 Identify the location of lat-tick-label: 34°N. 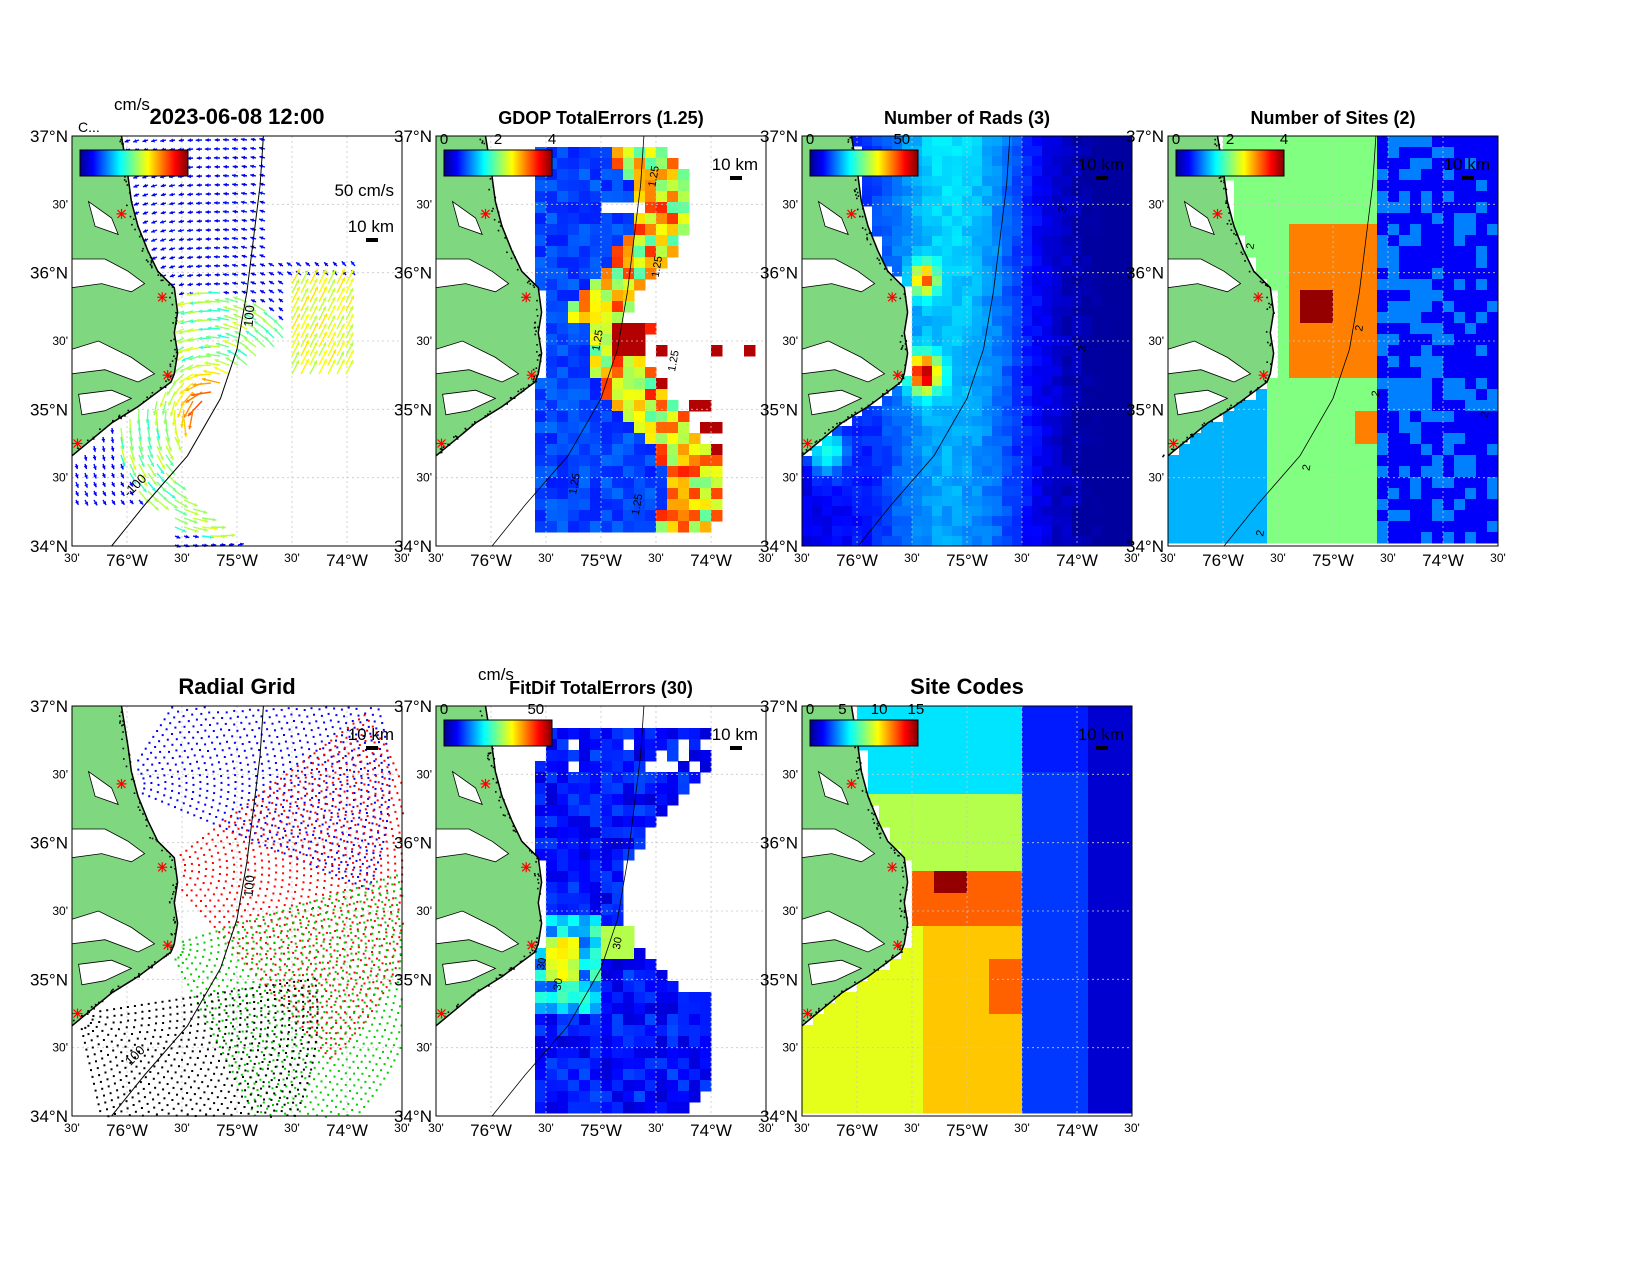
(1145, 546).